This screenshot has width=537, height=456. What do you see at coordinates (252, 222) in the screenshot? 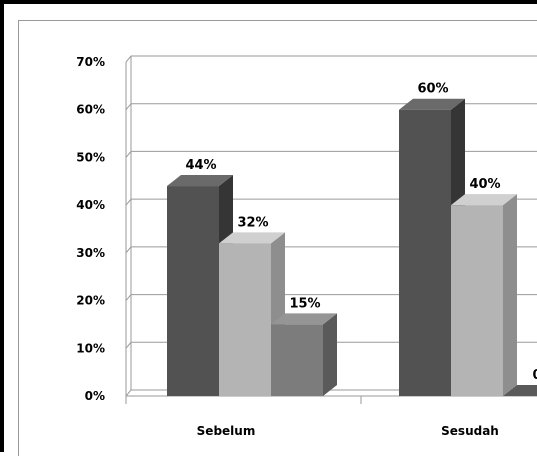
I see `data-label: 32%` at bounding box center [252, 222].